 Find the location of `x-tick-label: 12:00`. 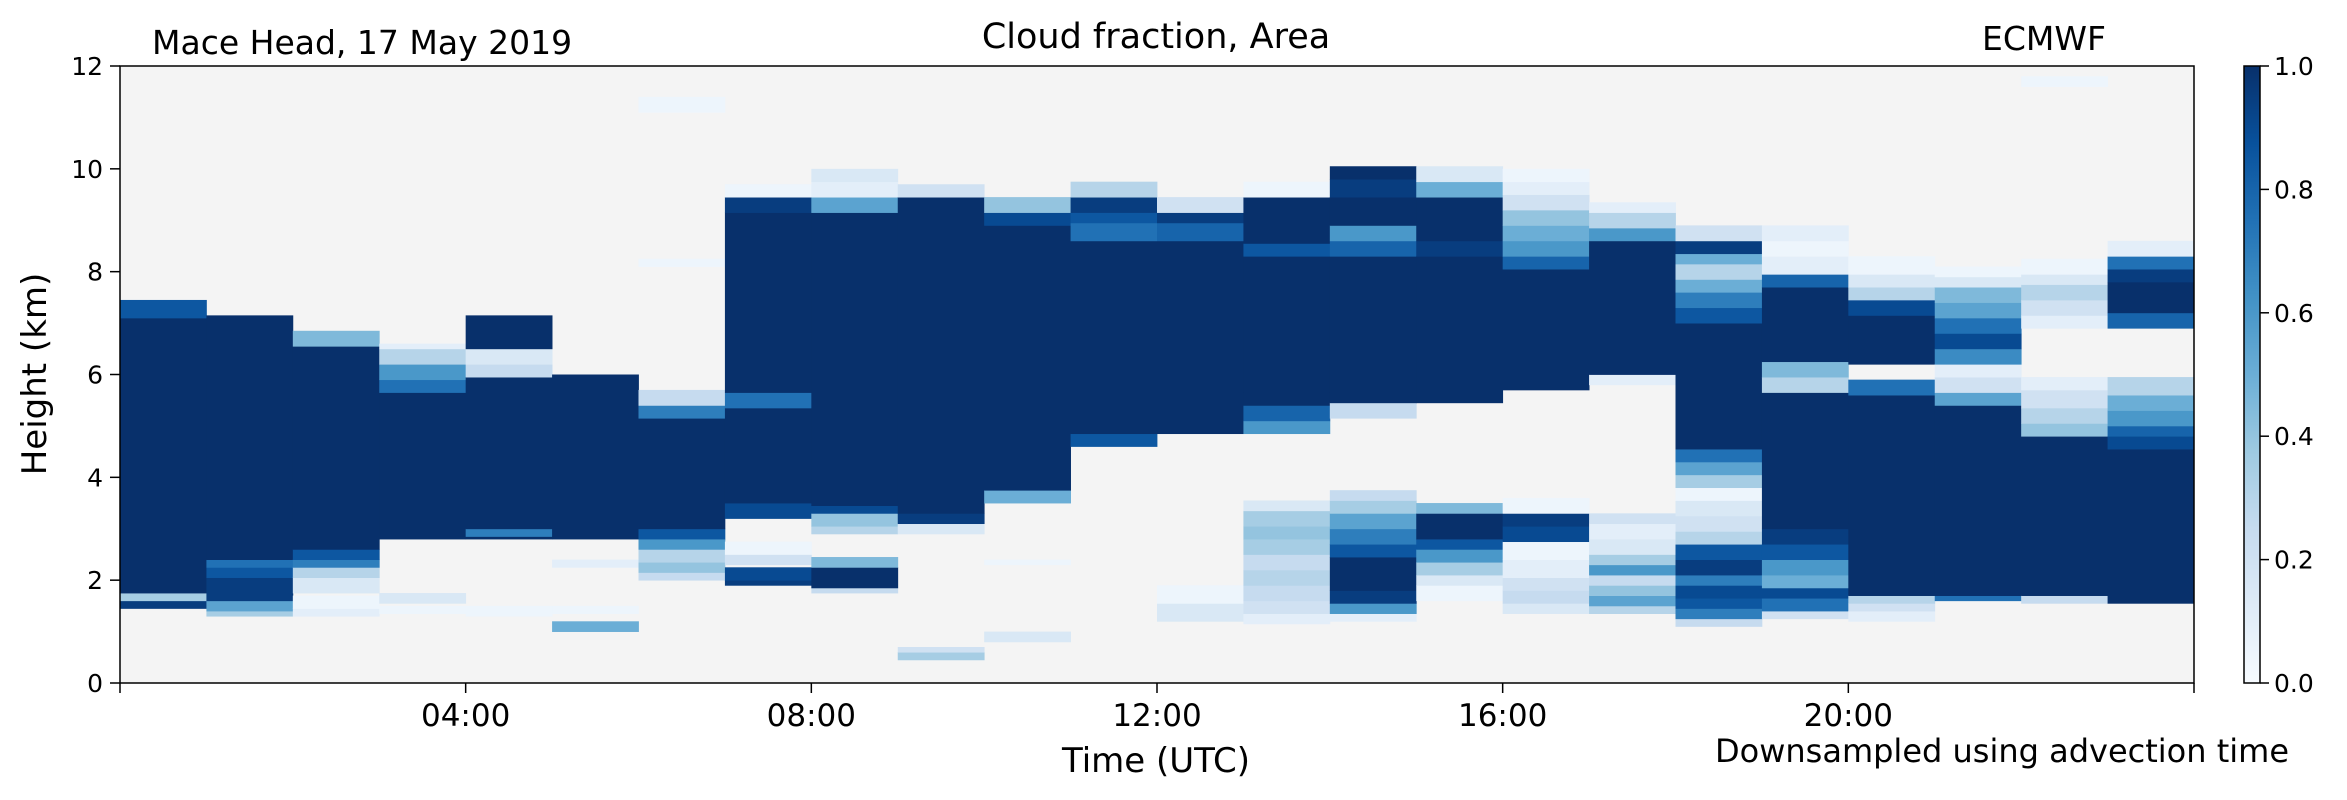

x-tick-label: 12:00 is located at coordinates (1156, 716).